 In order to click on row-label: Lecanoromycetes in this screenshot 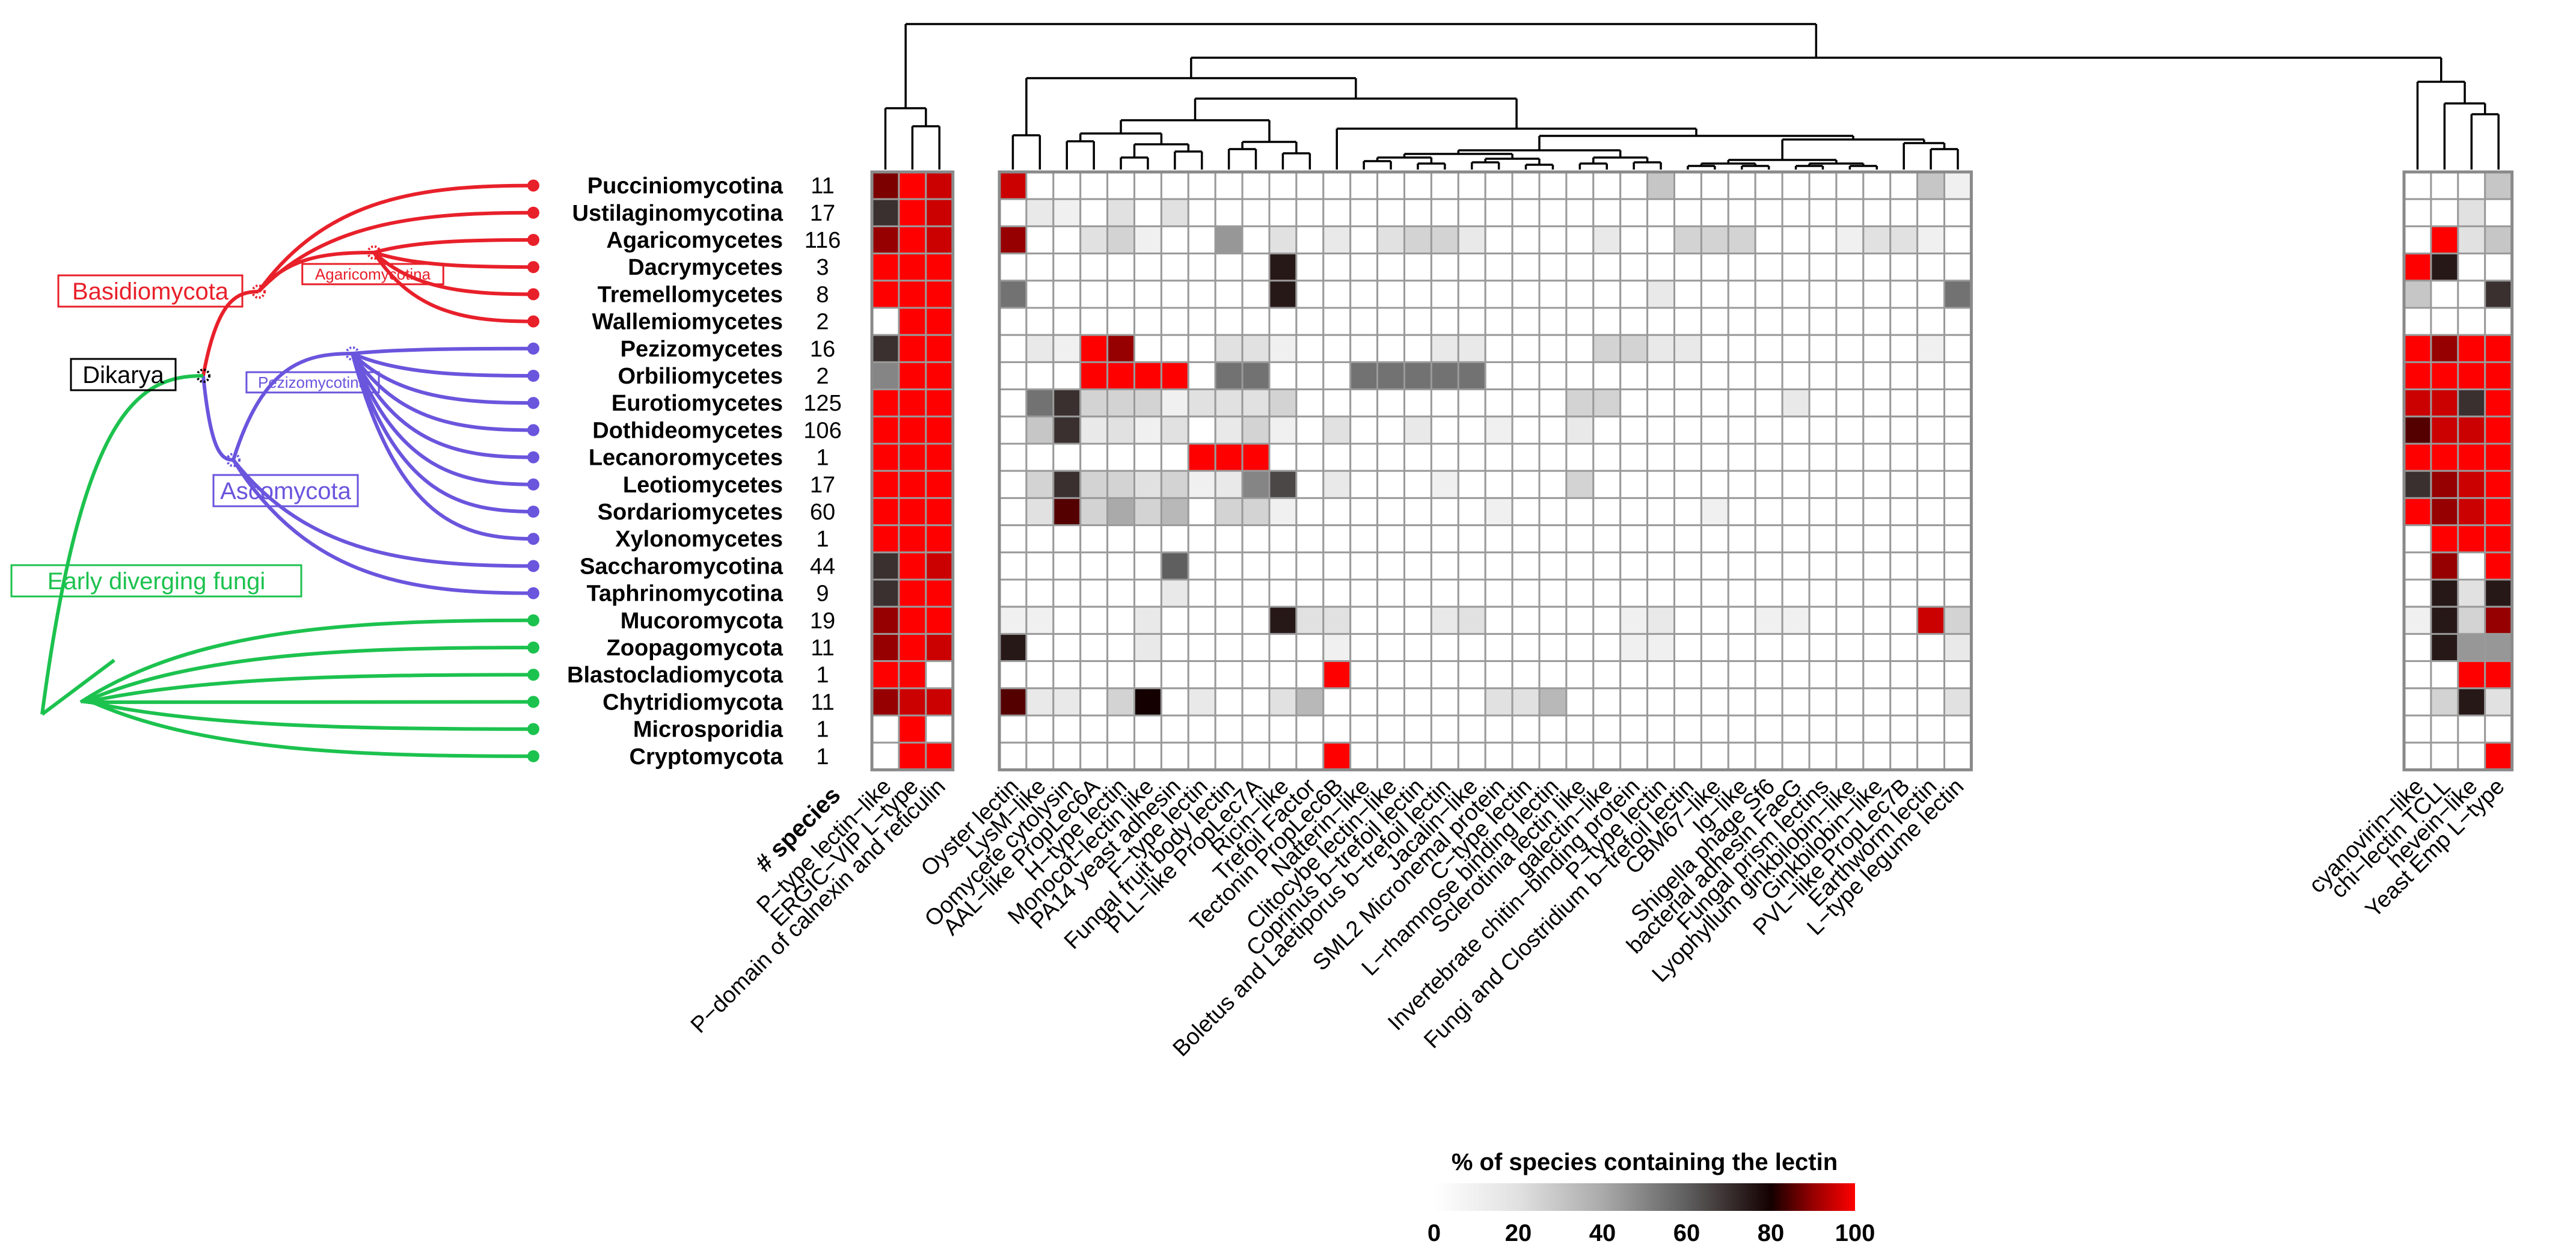, I will do `click(686, 458)`.